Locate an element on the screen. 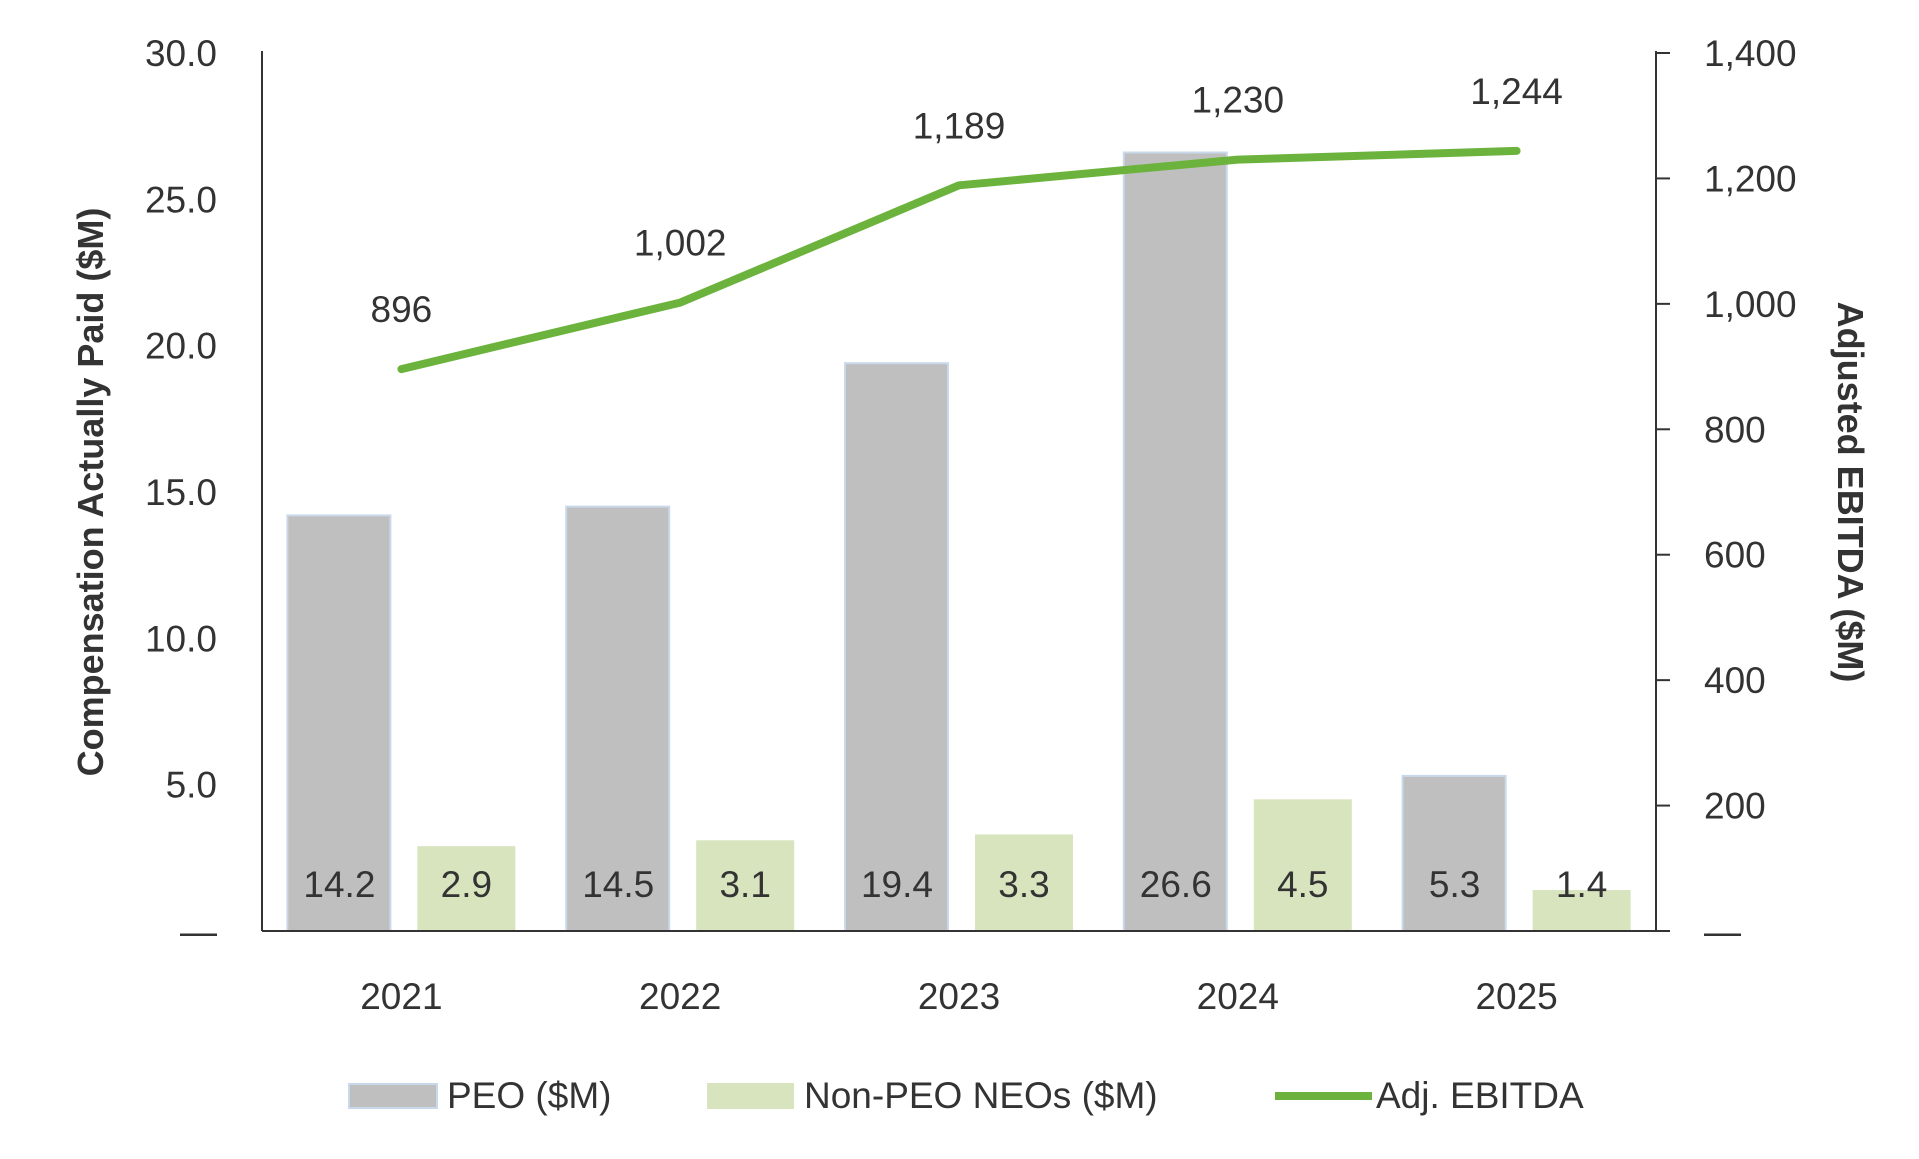  data-label-non-peo: 3.1 is located at coordinates (744, 884).